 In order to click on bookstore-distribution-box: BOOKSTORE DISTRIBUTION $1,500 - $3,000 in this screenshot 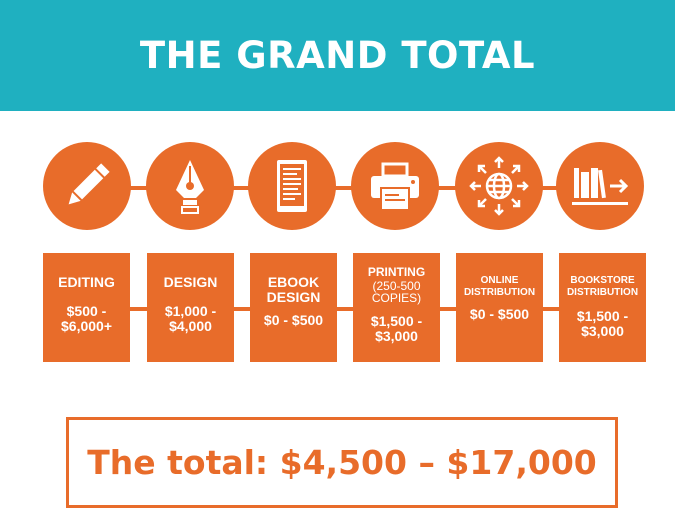, I will do `click(602, 307)`.